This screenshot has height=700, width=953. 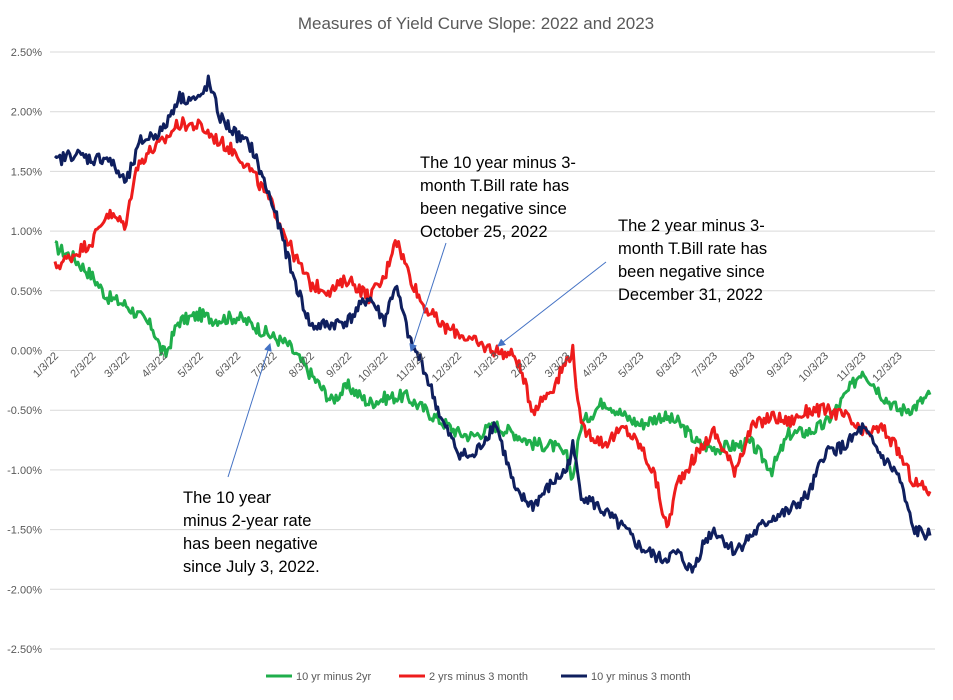 I want to click on annotation-text-line: has been negative, so click(x=250, y=544).